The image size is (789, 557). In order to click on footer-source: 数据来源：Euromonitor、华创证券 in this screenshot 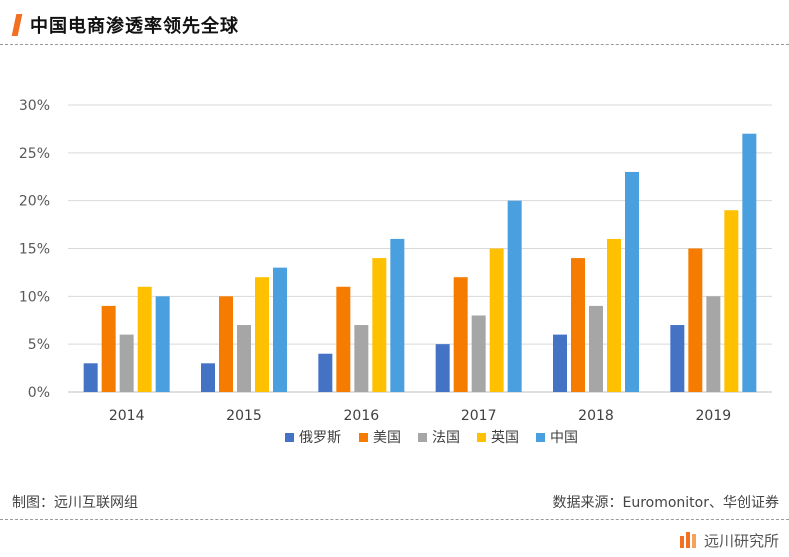, I will do `click(665, 503)`.